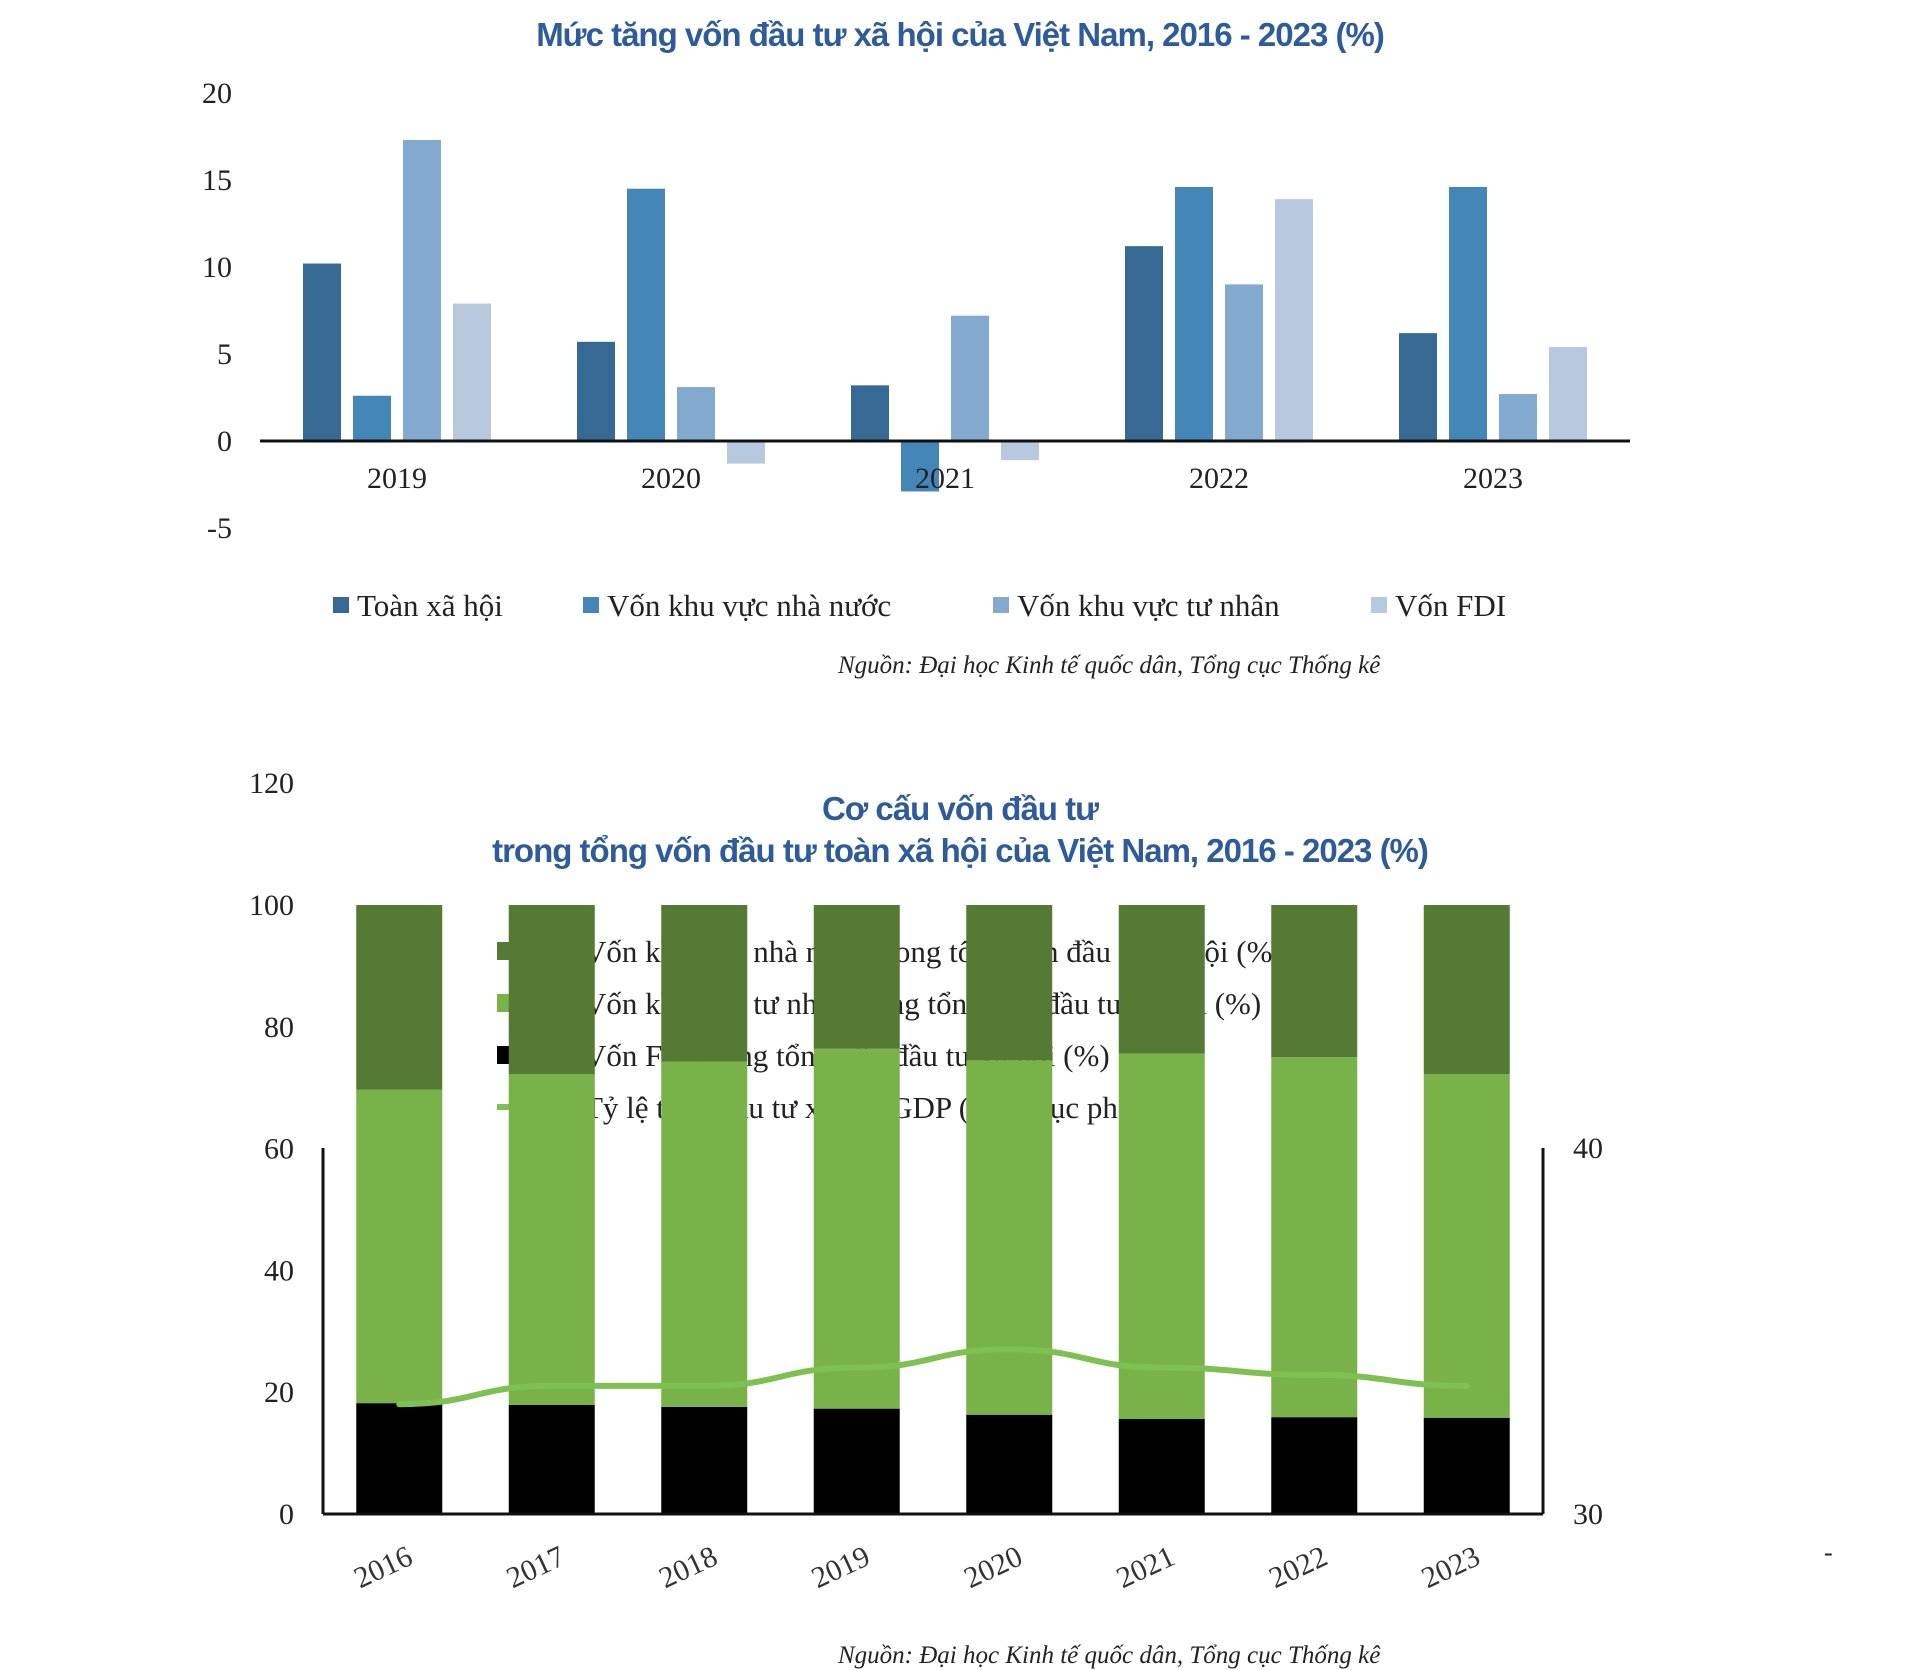  Describe the element at coordinates (696, 414) in the screenshot. I see `chart1-bar-2020-s2` at that location.